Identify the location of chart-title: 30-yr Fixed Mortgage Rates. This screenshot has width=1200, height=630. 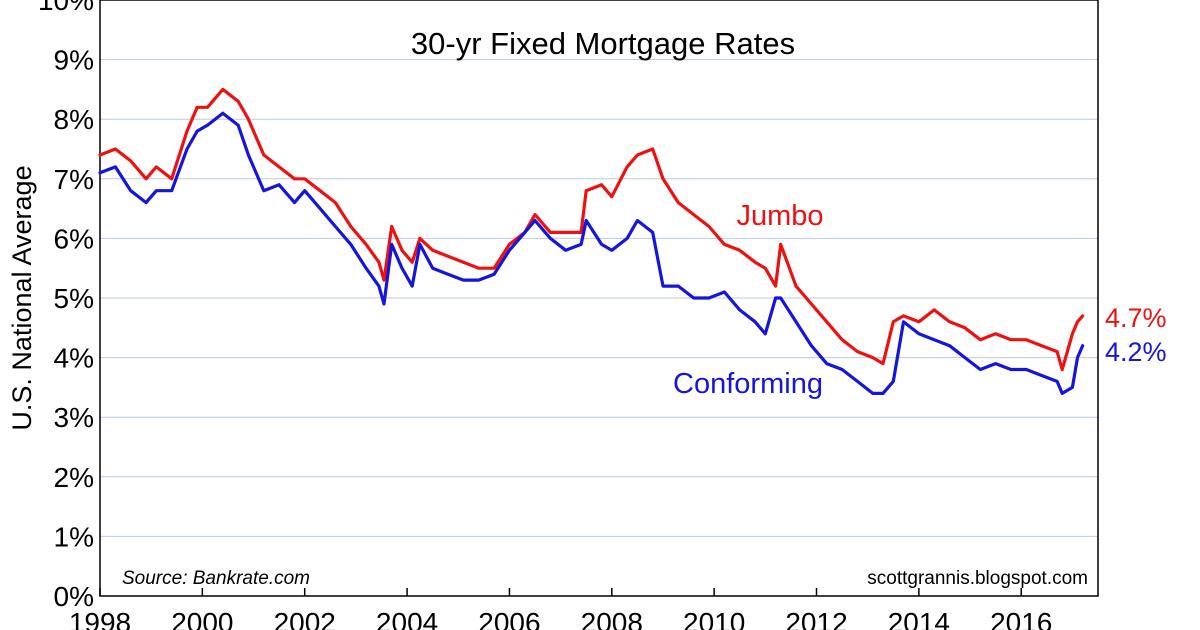
(603, 43).